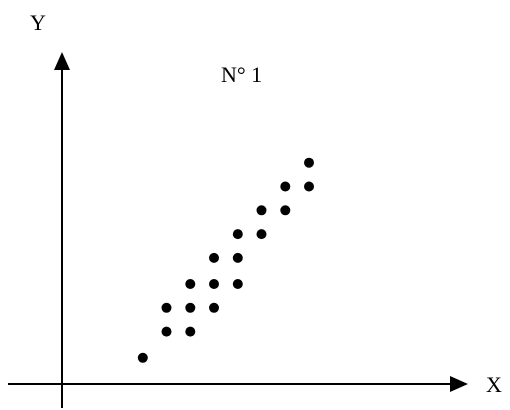  Describe the element at coordinates (38, 22) in the screenshot. I see `y-axis-label: Y` at that location.